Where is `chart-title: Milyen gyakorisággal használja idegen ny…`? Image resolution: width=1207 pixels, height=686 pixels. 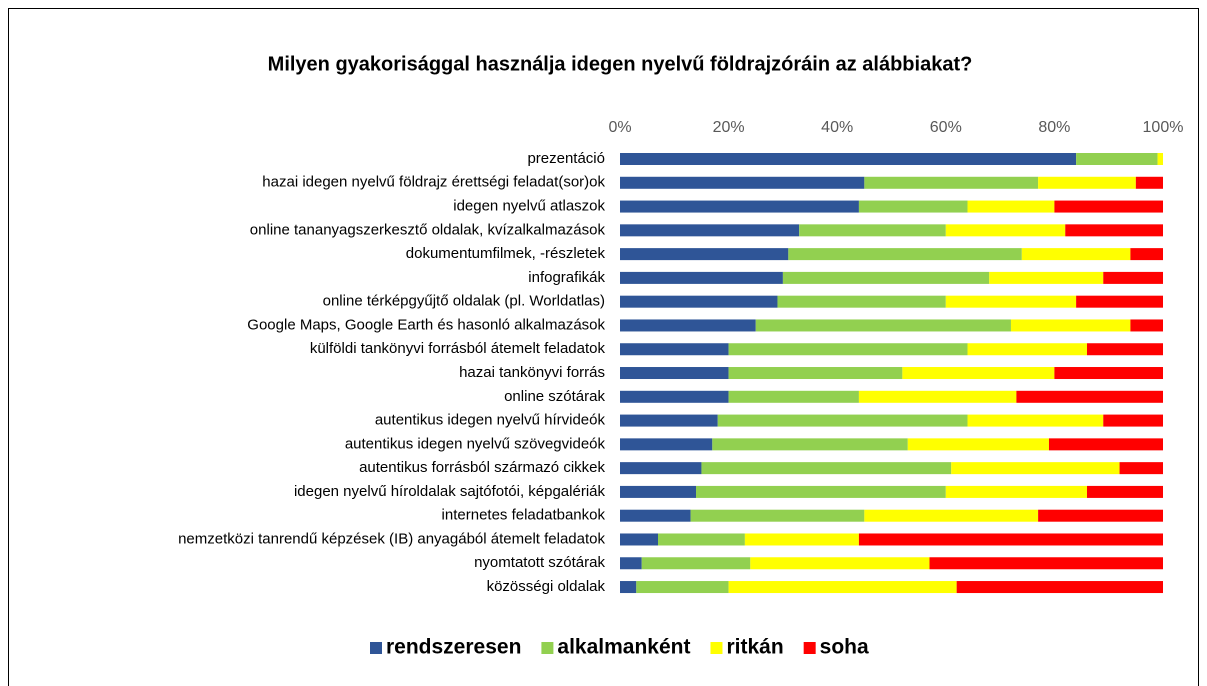 chart-title: Milyen gyakorisággal használja idegen ny… is located at coordinates (620, 64).